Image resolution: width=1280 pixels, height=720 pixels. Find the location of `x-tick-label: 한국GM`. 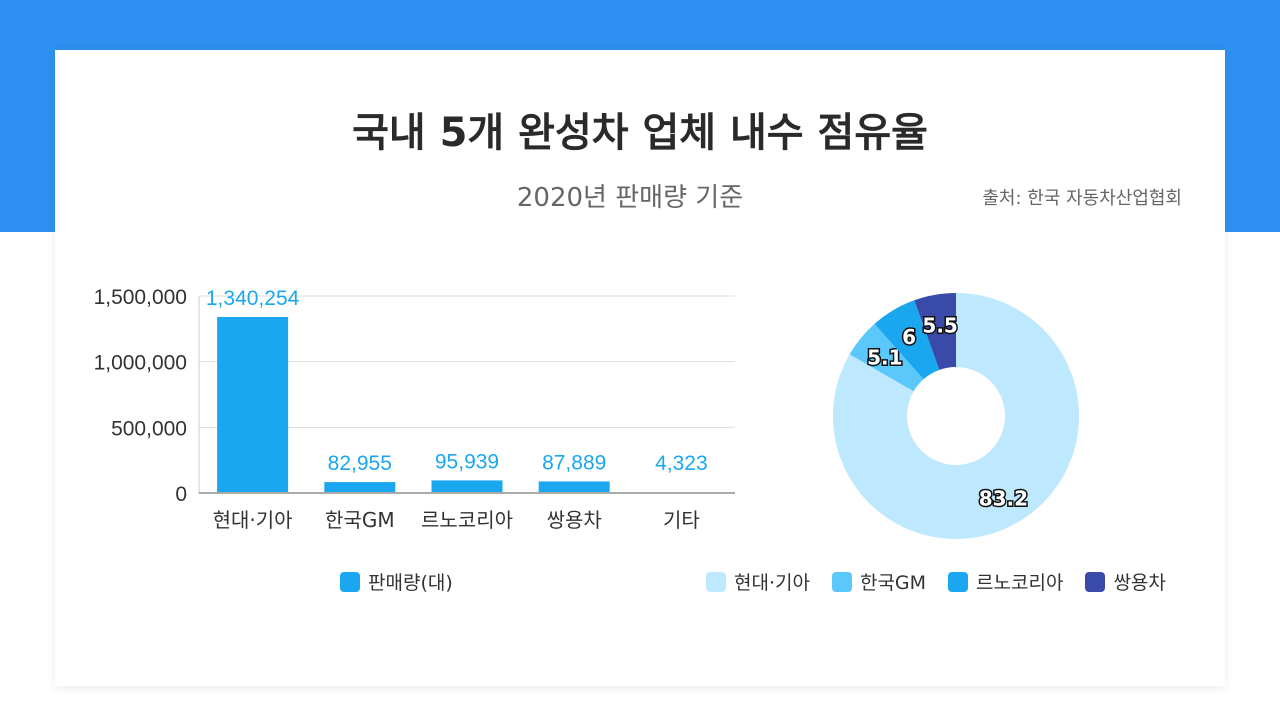

x-tick-label: 한국GM is located at coordinates (360, 520).